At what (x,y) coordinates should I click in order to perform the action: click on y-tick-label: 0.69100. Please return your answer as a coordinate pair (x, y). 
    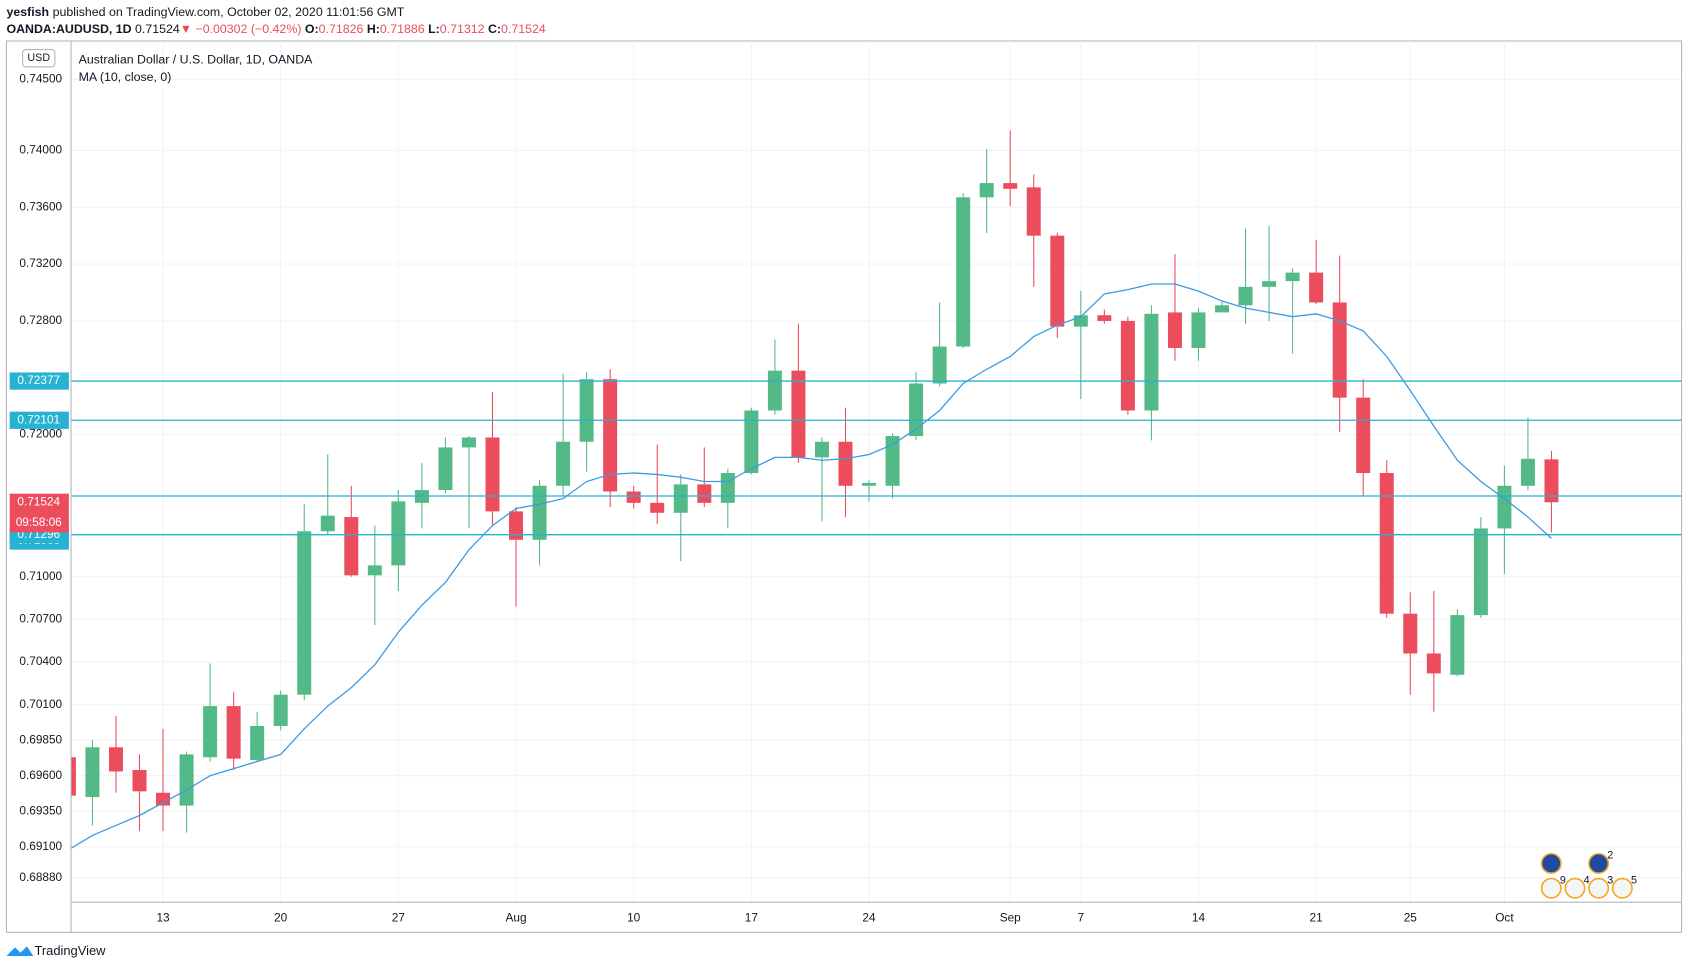
    Looking at the image, I should click on (40, 846).